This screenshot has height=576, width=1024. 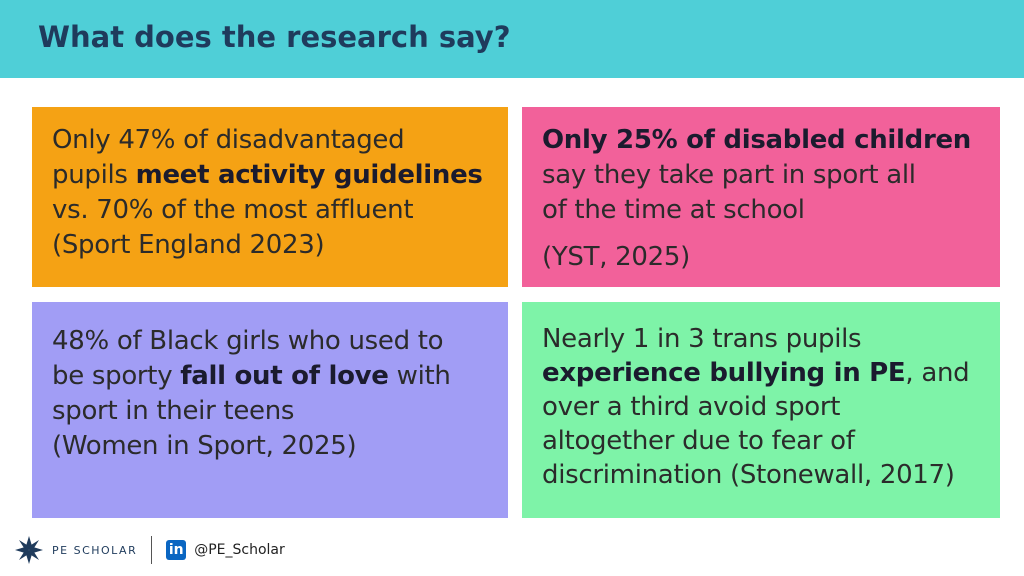 I want to click on text: discrimination, so click(x=632, y=475).